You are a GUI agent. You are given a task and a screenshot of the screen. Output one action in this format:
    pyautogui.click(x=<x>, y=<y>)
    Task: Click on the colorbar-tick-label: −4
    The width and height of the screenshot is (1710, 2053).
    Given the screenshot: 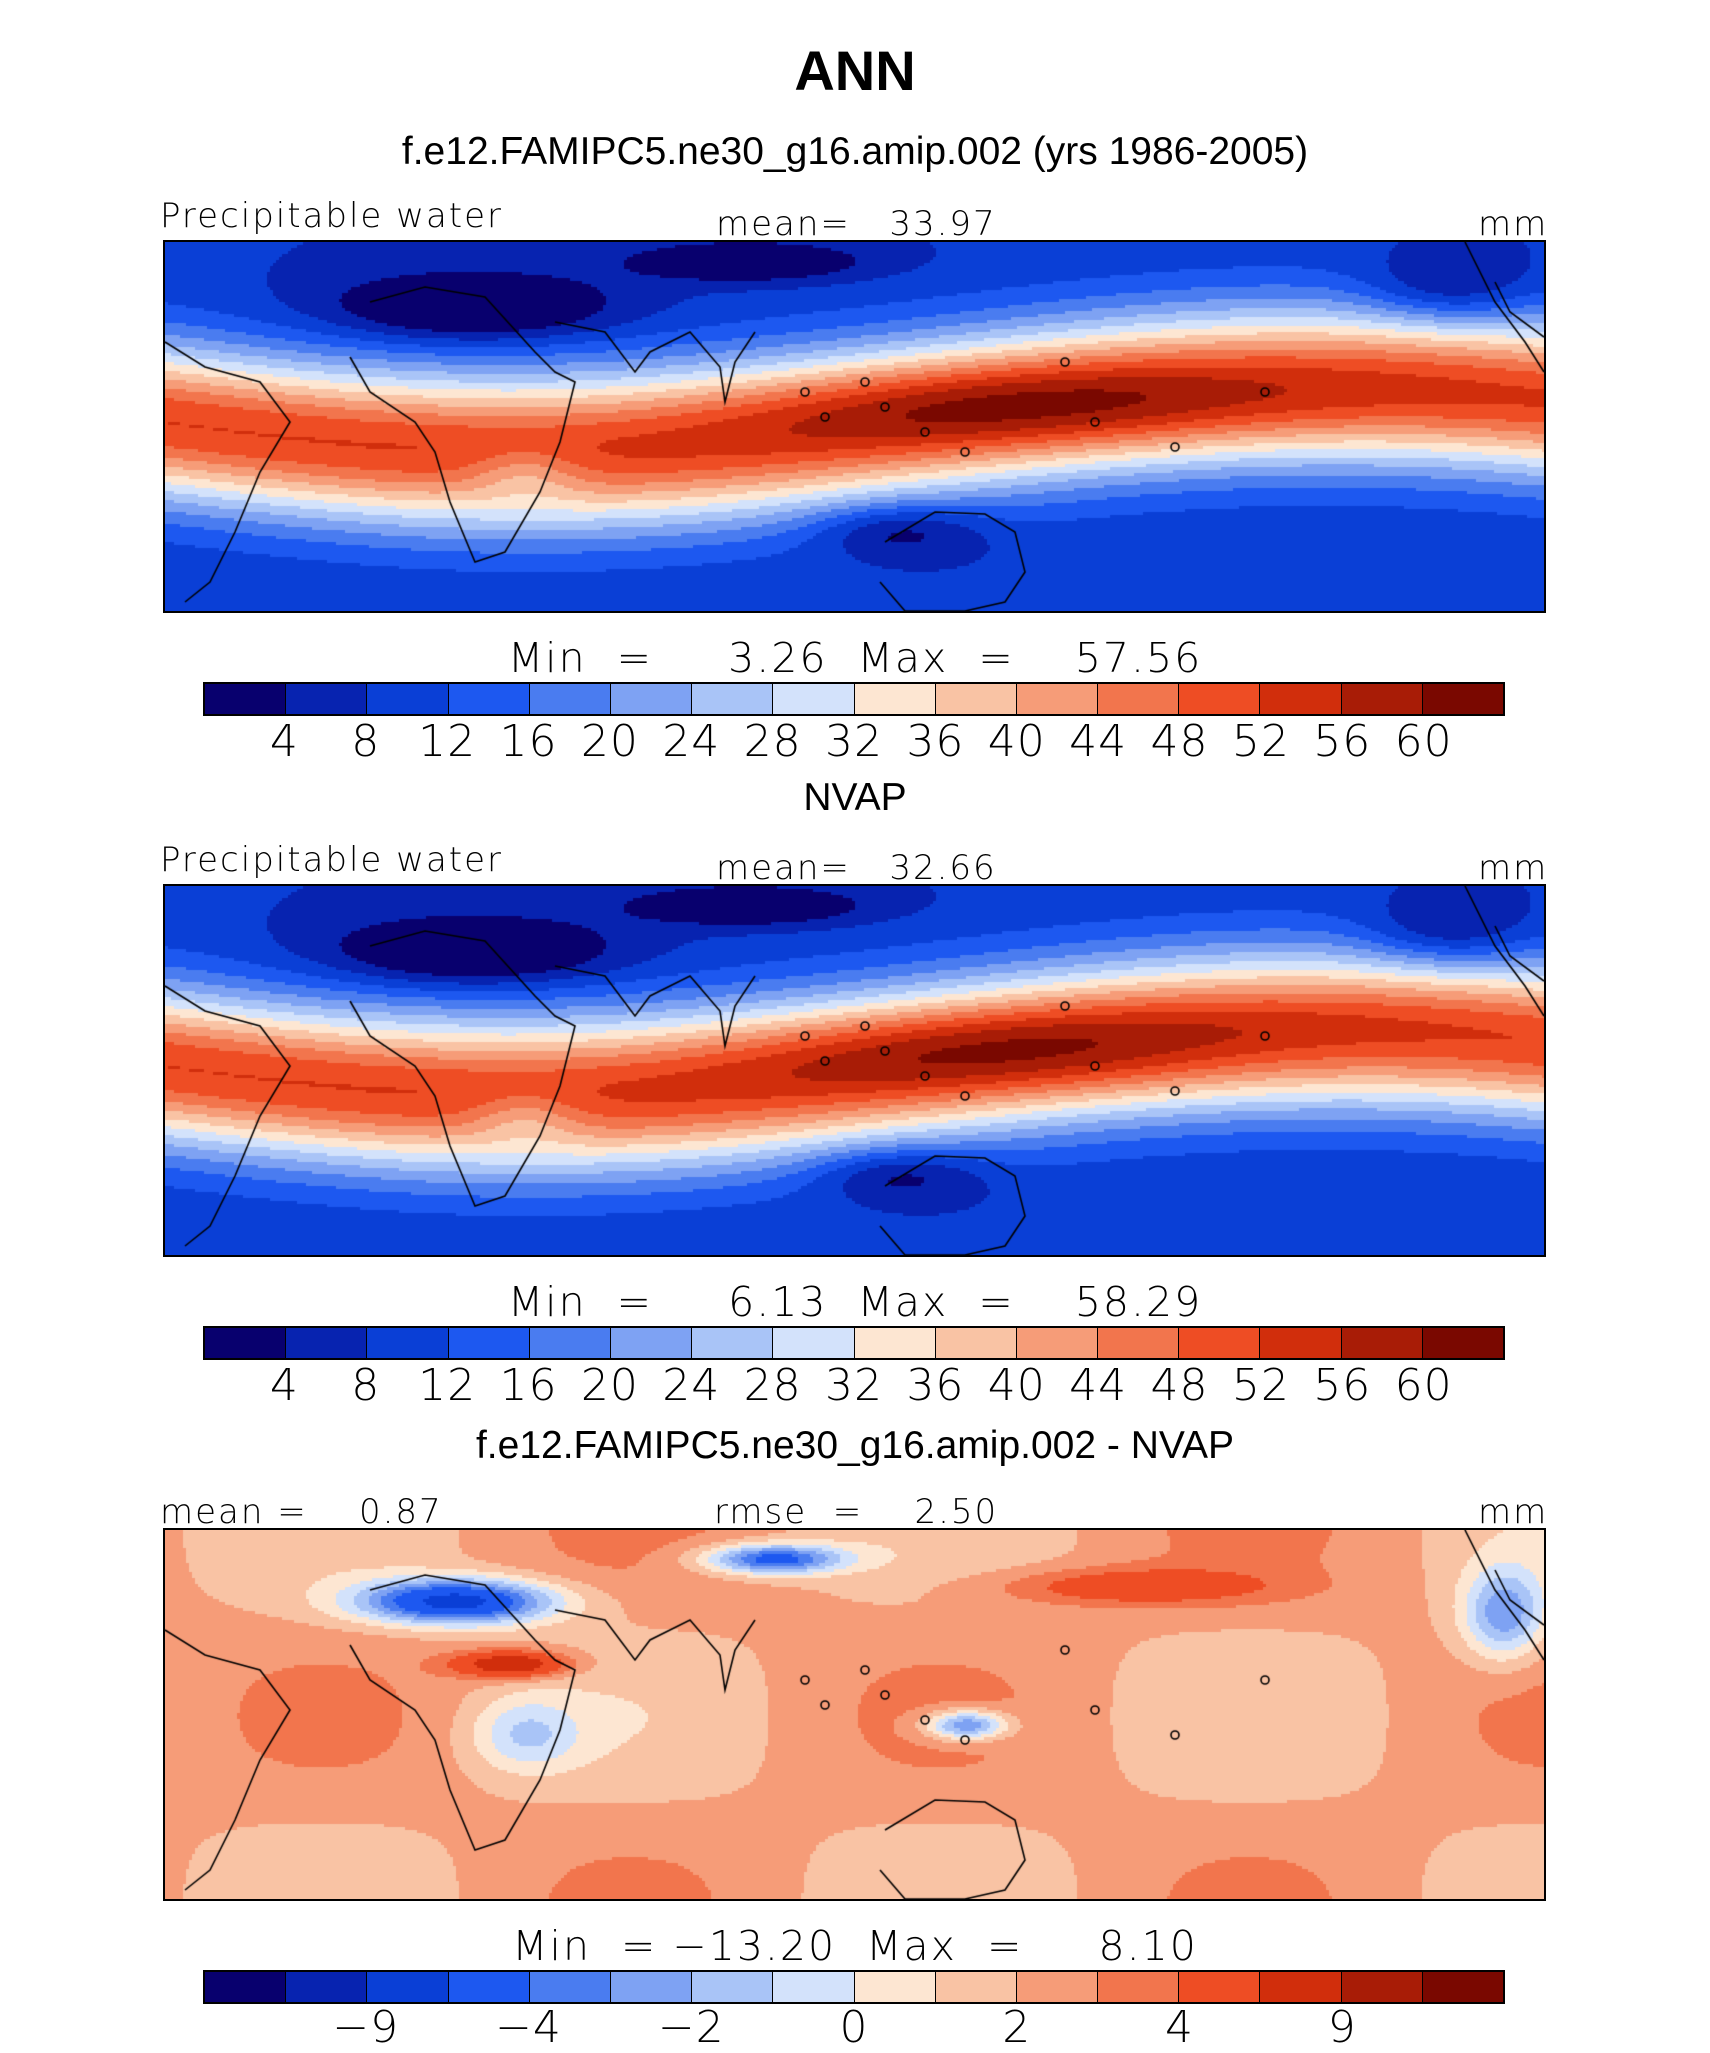 What is the action you would take?
    pyautogui.click(x=528, y=2027)
    